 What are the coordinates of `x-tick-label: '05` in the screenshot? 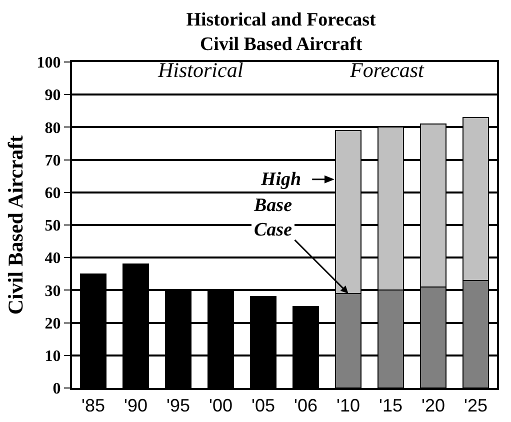 It's located at (263, 406).